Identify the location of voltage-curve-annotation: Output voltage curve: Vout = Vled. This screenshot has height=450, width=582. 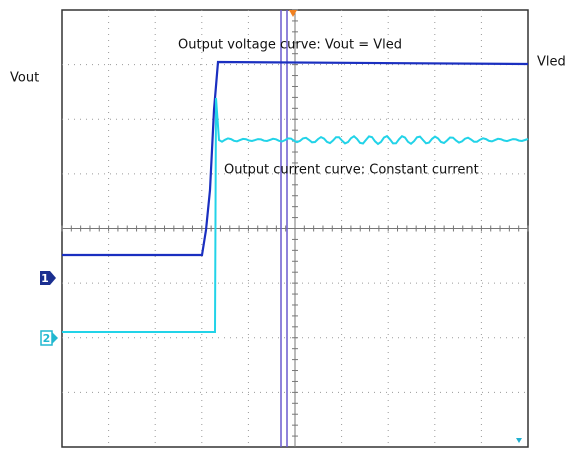
(290, 45).